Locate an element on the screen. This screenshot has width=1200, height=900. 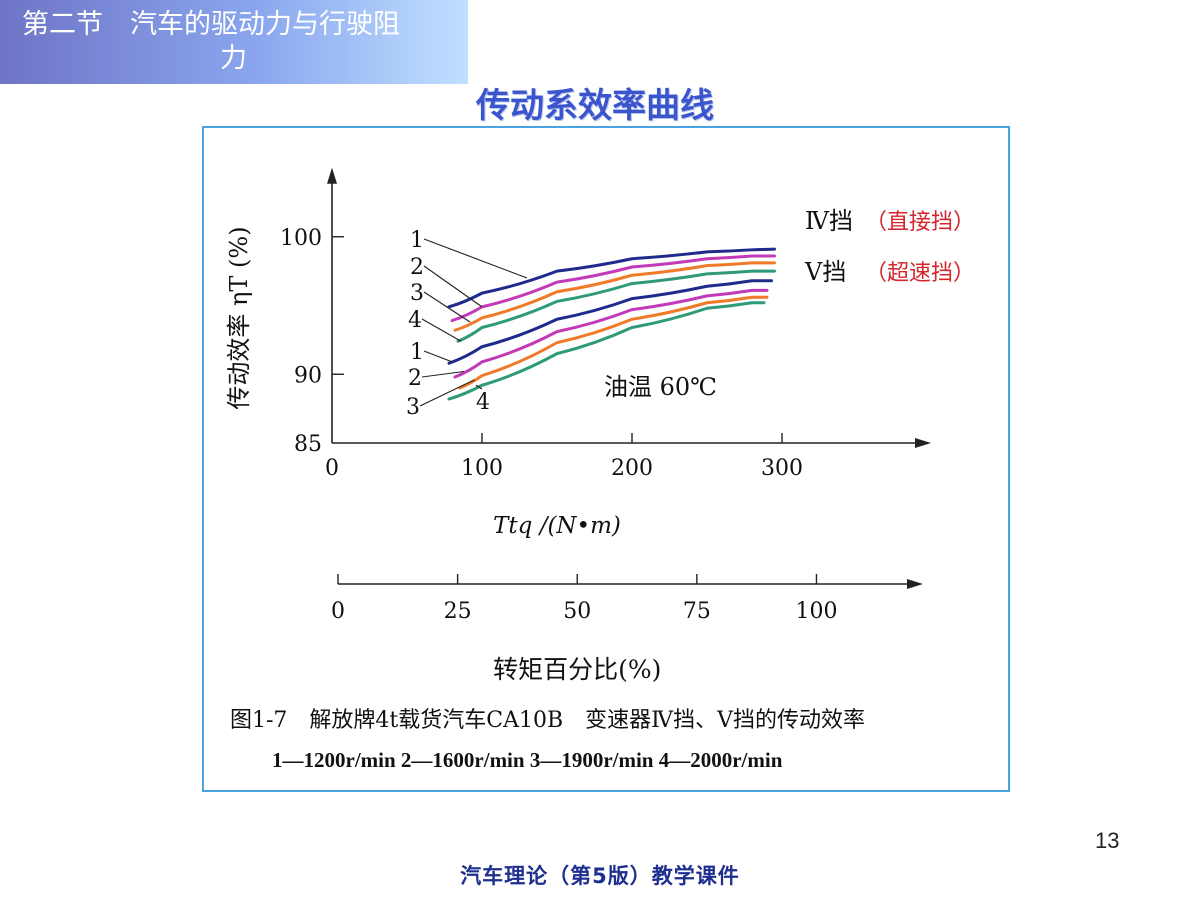
gear-note: （超速挡） is located at coordinates (920, 273).